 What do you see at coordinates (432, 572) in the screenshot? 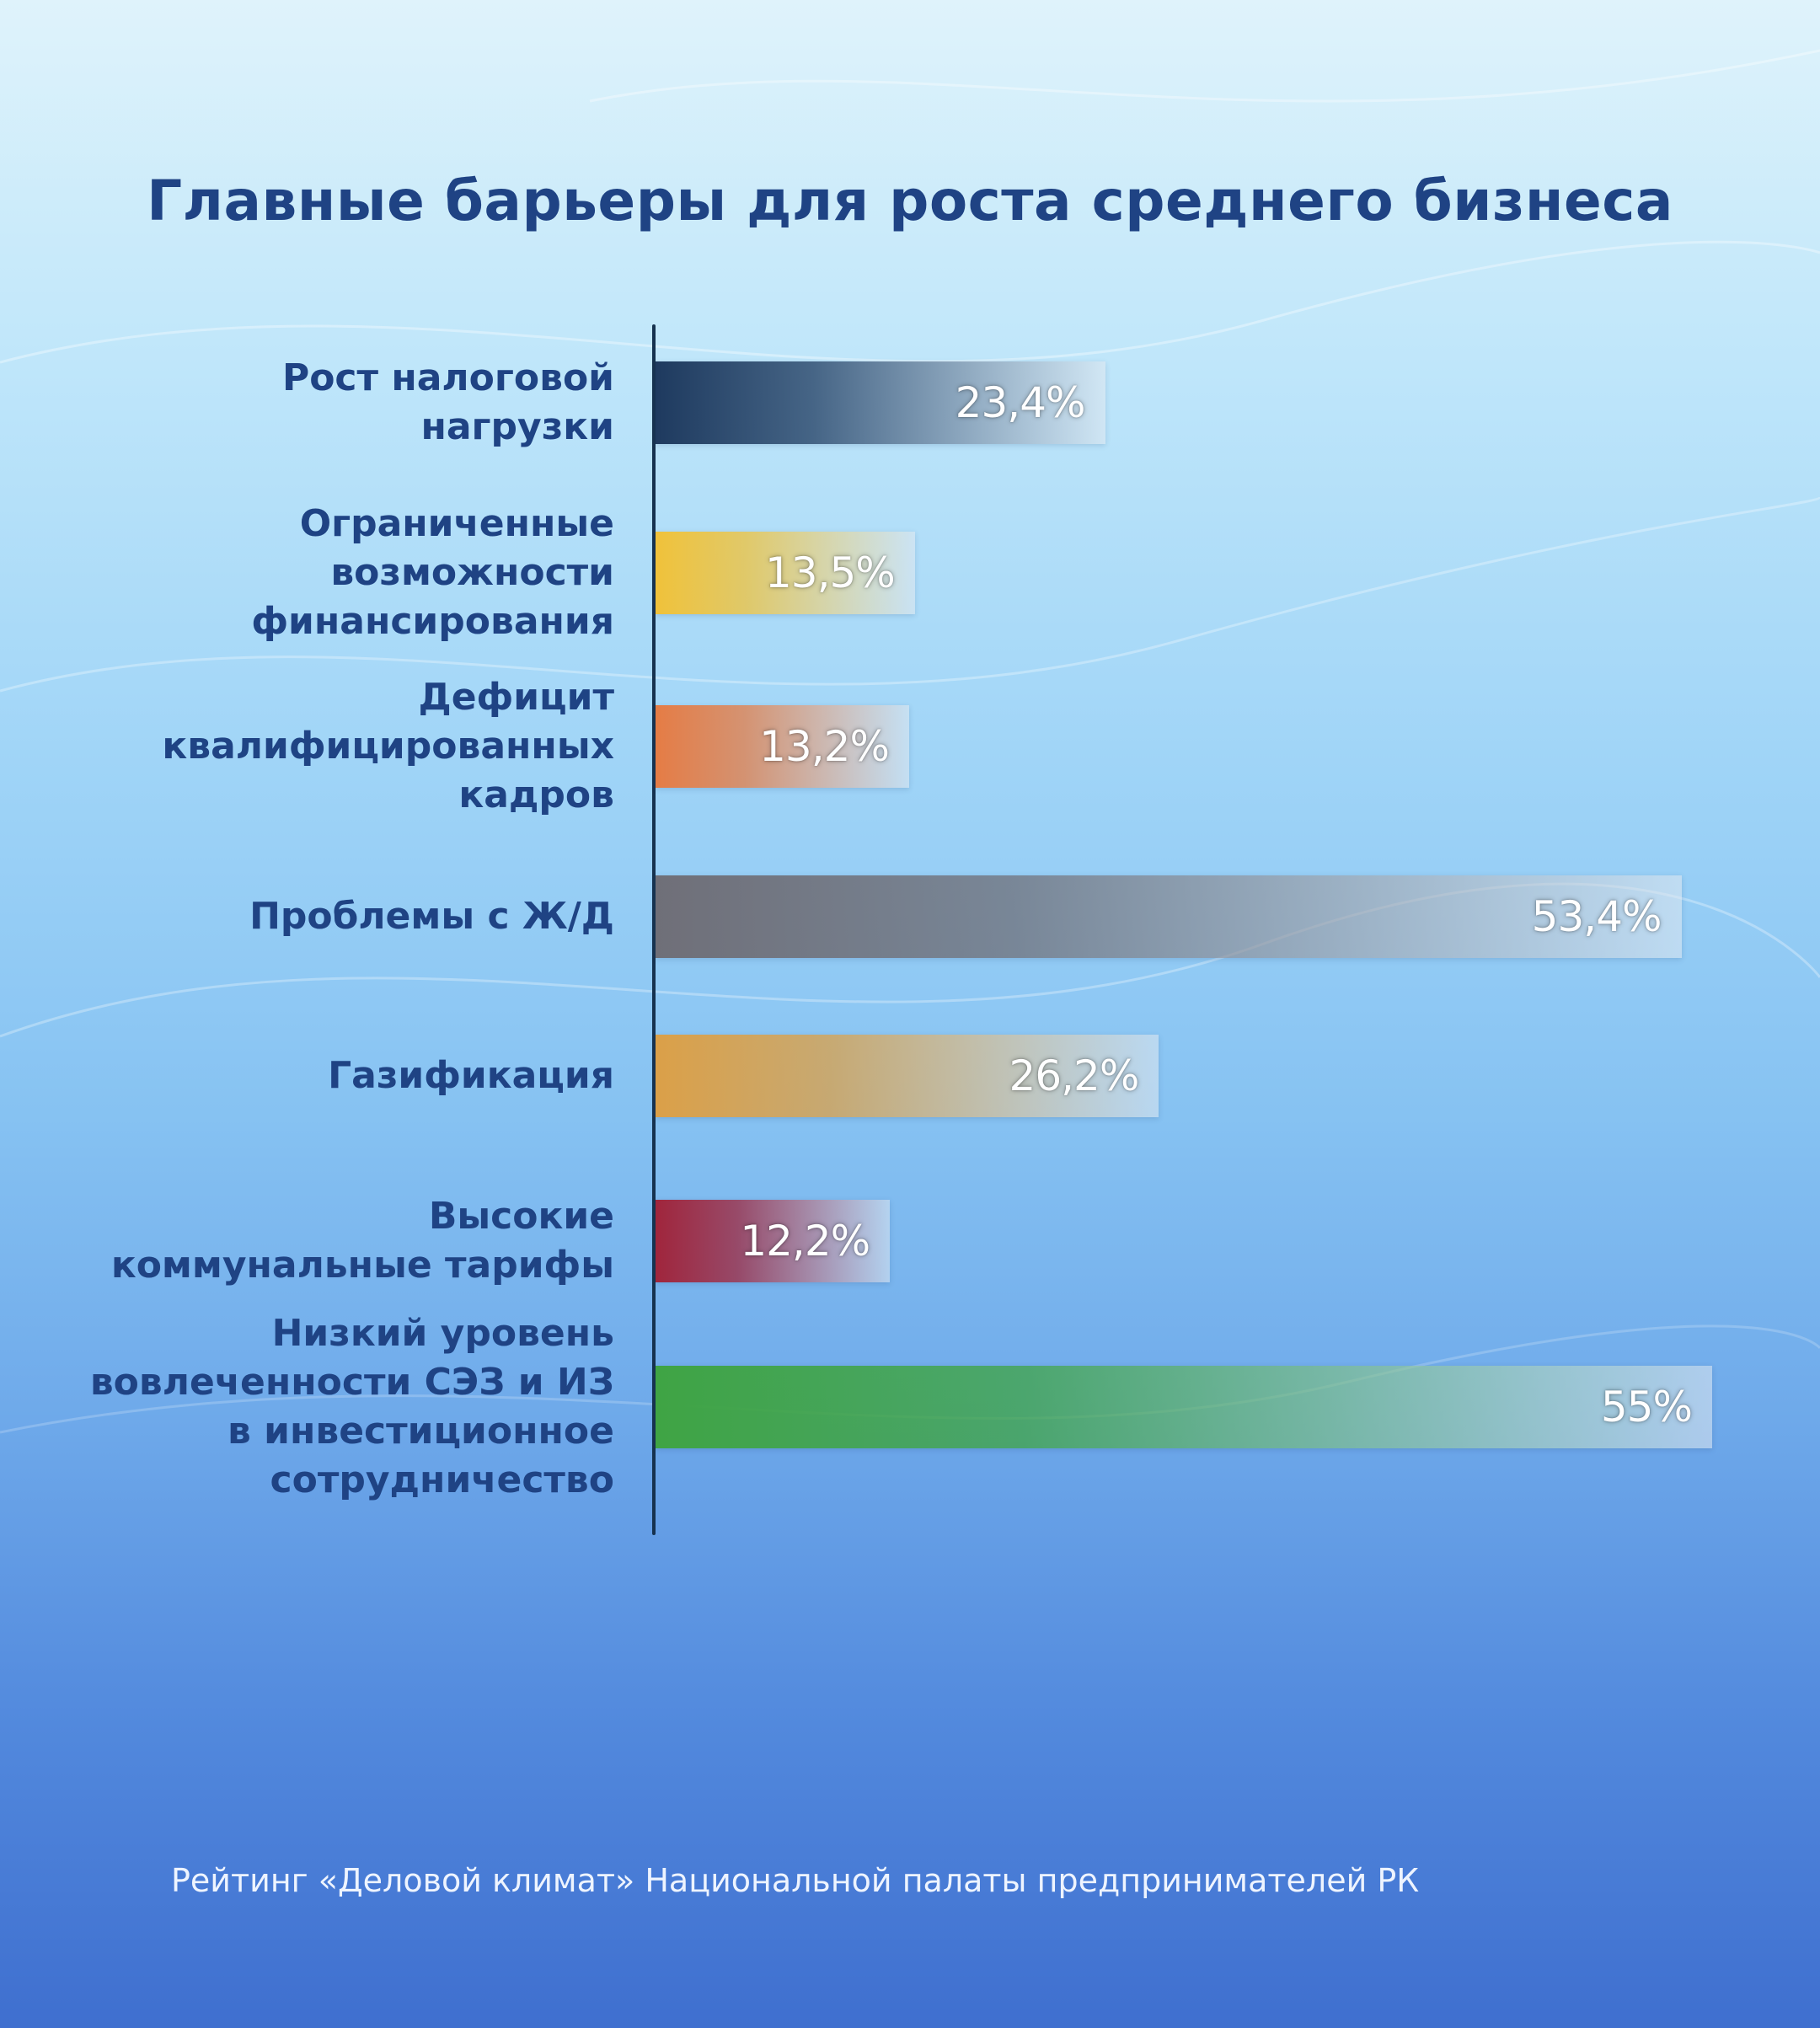
I see `category-label: Ограниченные возможности финансирования` at bounding box center [432, 572].